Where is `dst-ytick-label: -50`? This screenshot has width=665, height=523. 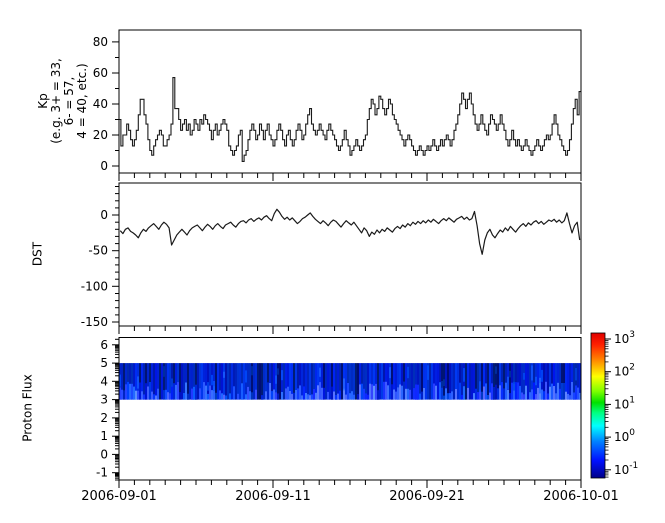 dst-ytick-label: -50 is located at coordinates (98, 251).